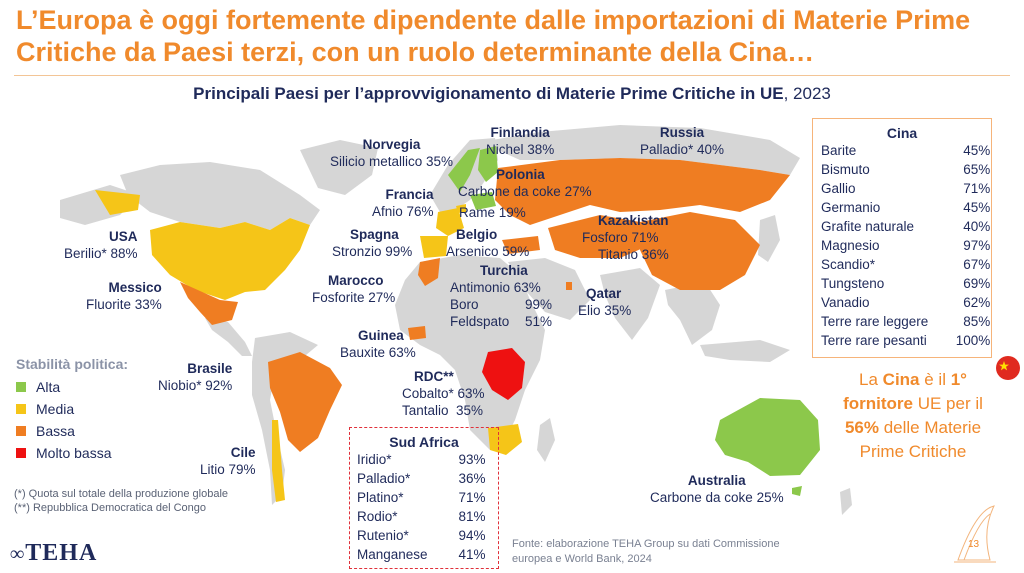 This screenshot has width=1024, height=573. Describe the element at coordinates (450, 222) in the screenshot. I see `france-region` at that location.